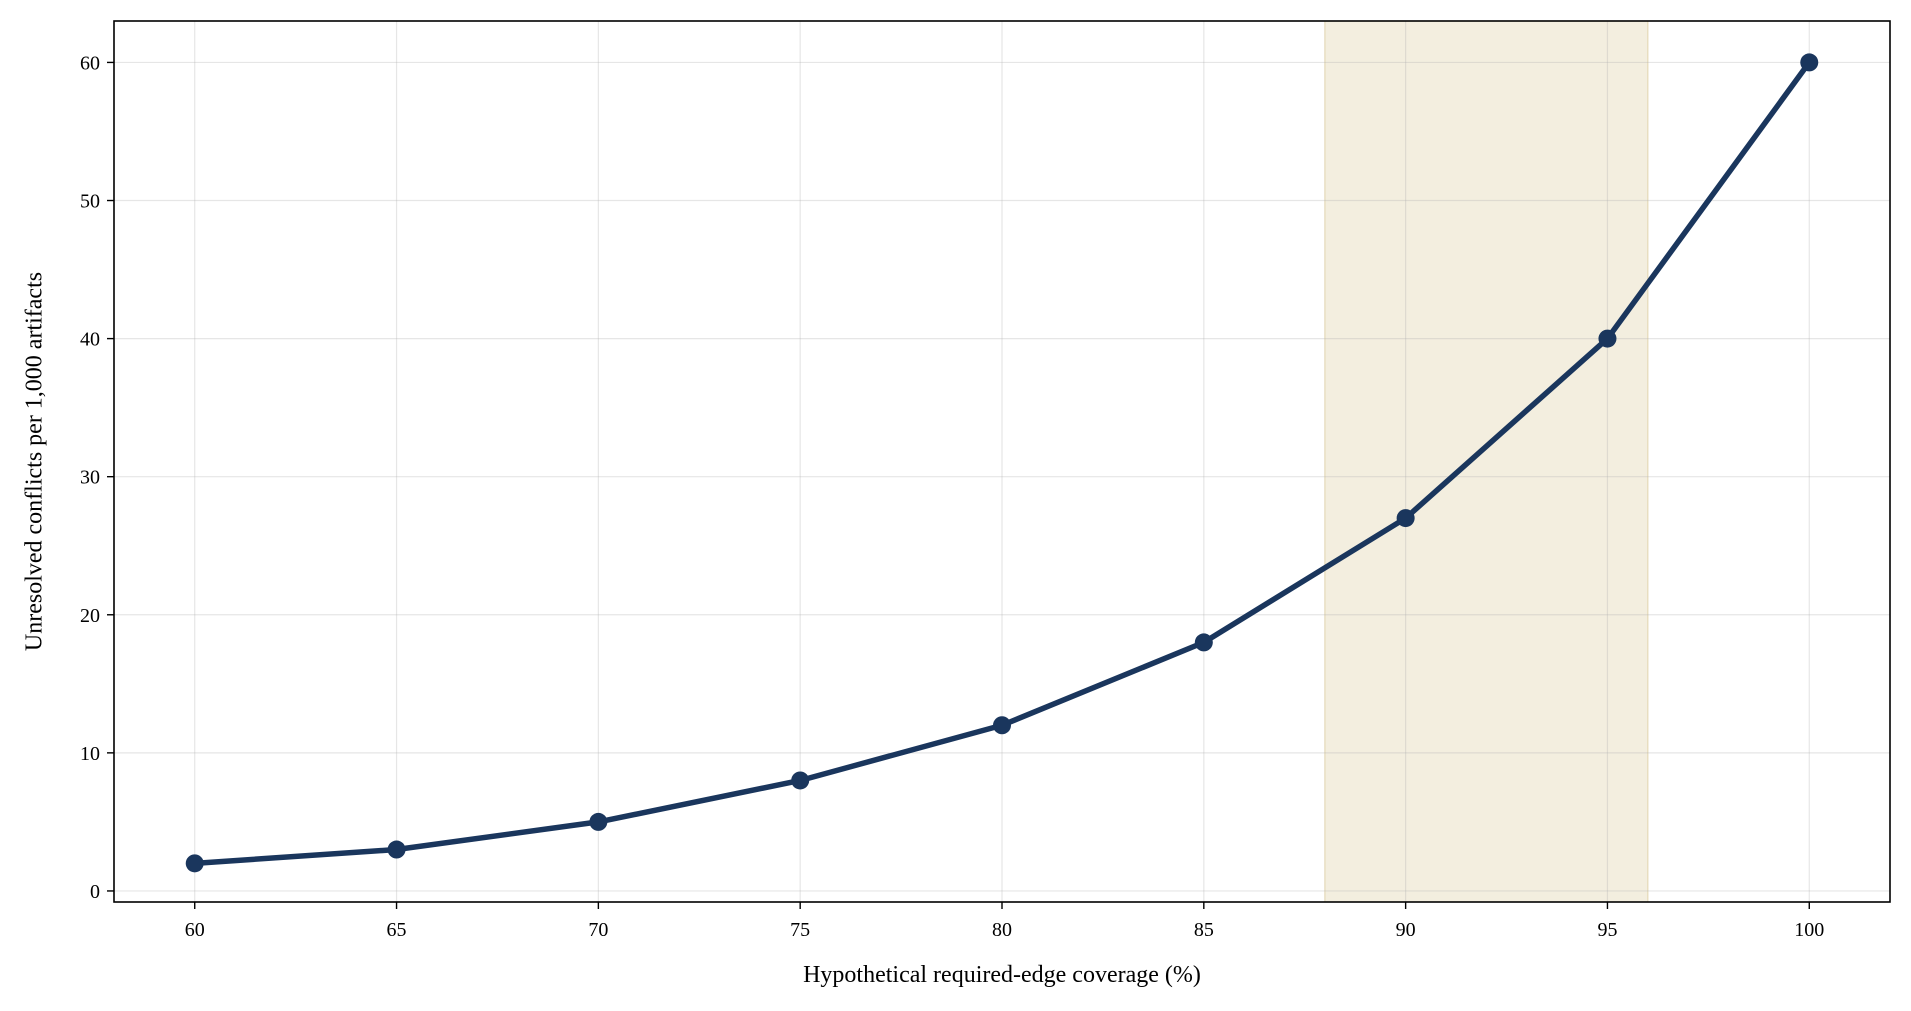 The width and height of the screenshot is (1911, 1011). I want to click on shaded-region-layer, so click(1486, 461).